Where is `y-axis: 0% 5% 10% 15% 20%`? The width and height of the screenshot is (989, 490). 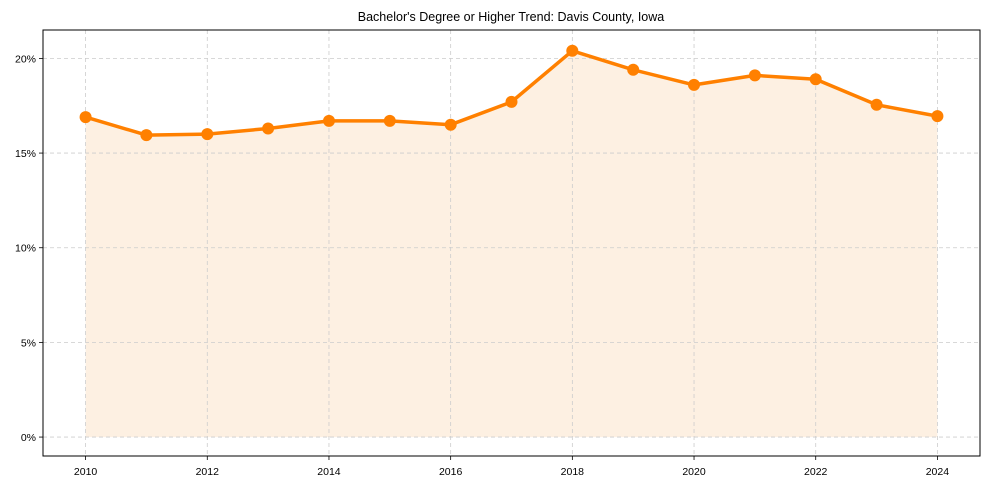 y-axis: 0% 5% 10% 15% 20% is located at coordinates (29, 248).